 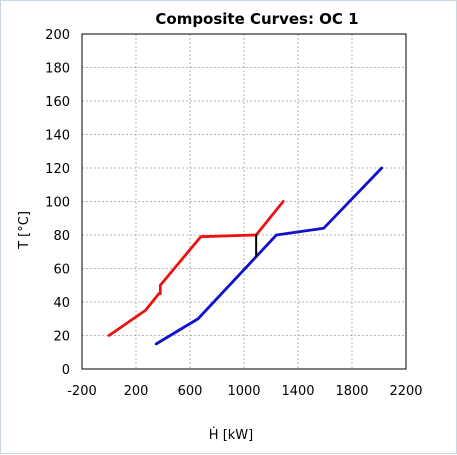 What do you see at coordinates (57, 136) in the screenshot?
I see `y-tick-label: 140` at bounding box center [57, 136].